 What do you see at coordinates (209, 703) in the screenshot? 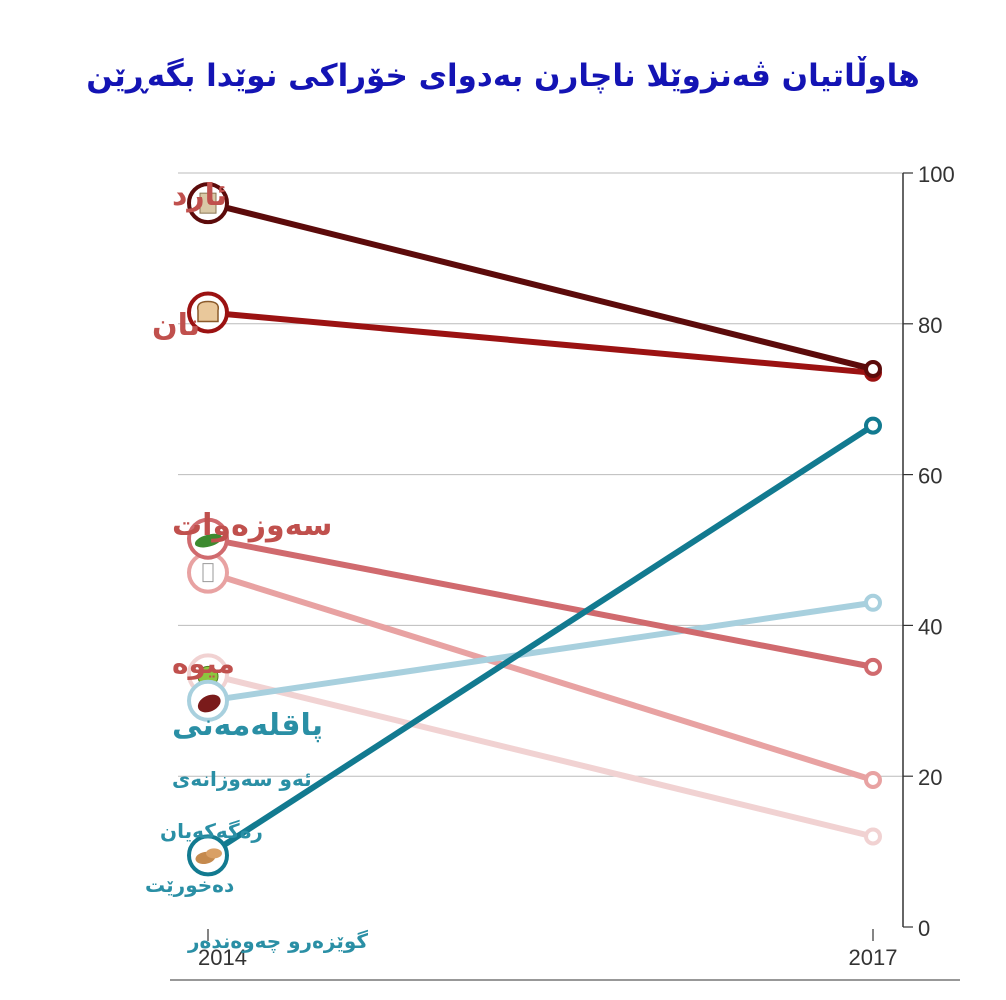
I see `beans-icon` at bounding box center [209, 703].